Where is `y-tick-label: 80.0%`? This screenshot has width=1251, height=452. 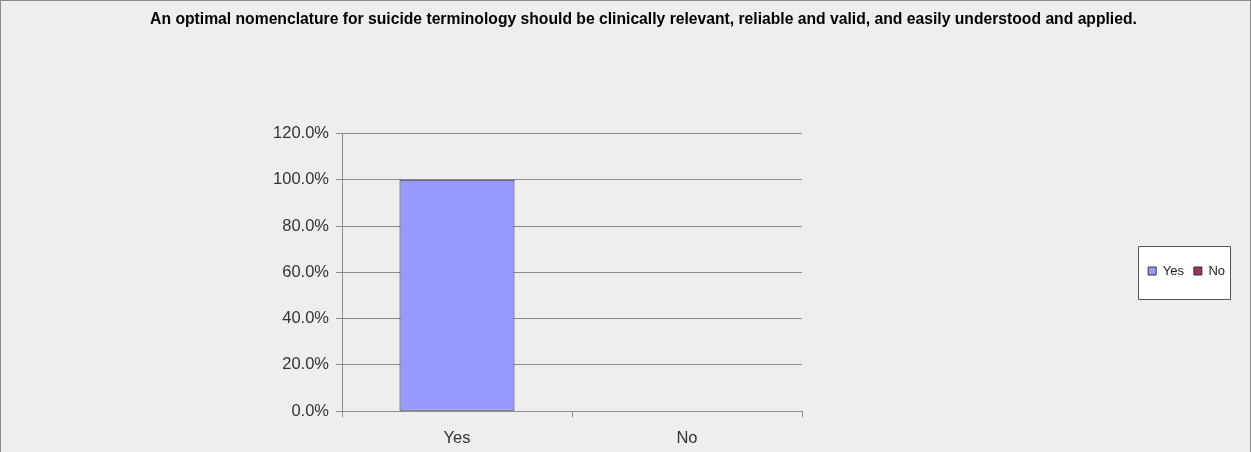
y-tick-label: 80.0% is located at coordinates (306, 224).